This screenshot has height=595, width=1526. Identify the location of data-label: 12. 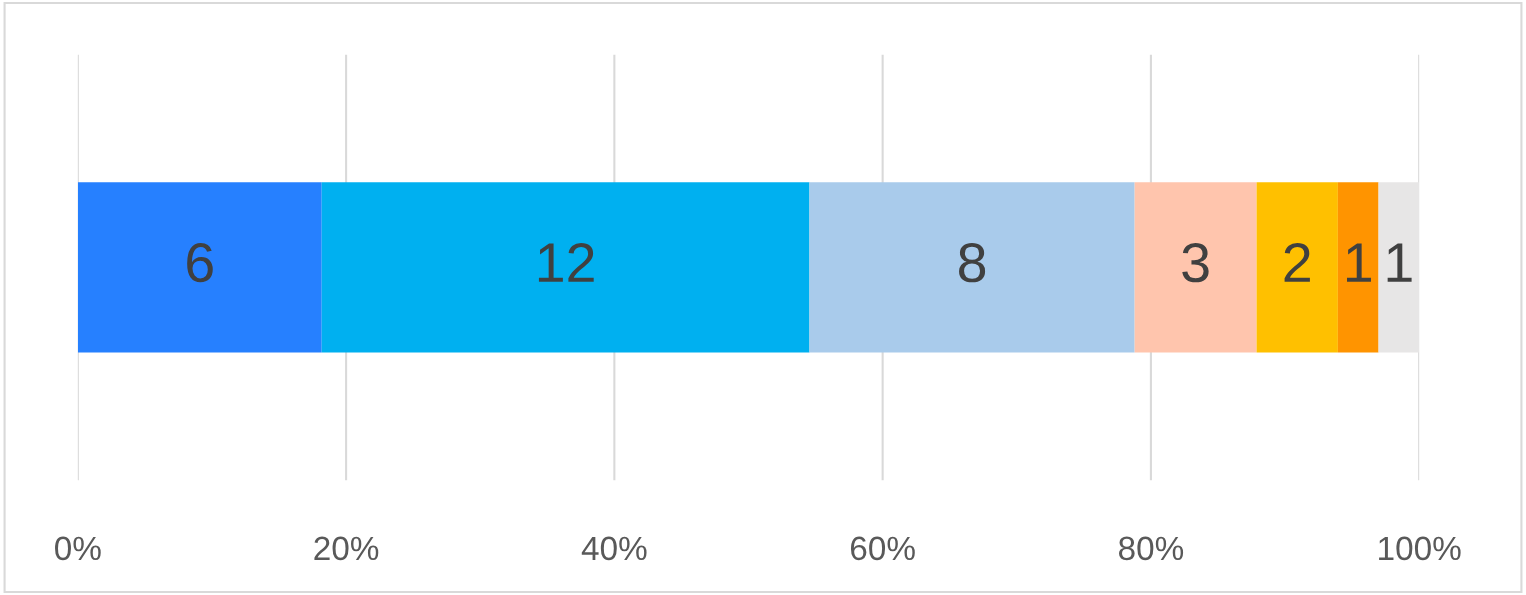
(566, 262).